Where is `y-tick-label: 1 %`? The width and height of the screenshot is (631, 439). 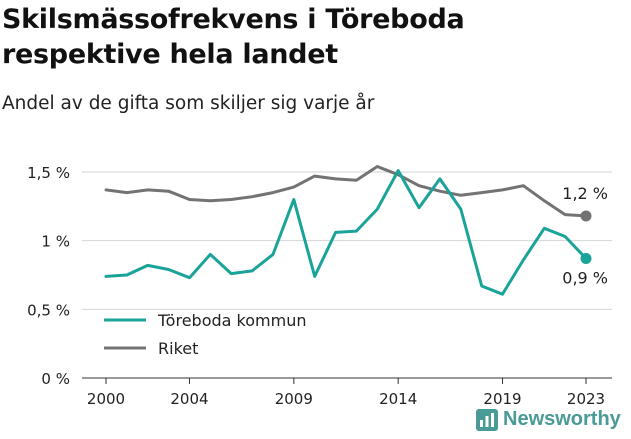
y-tick-label: 1 % is located at coordinates (55, 242).